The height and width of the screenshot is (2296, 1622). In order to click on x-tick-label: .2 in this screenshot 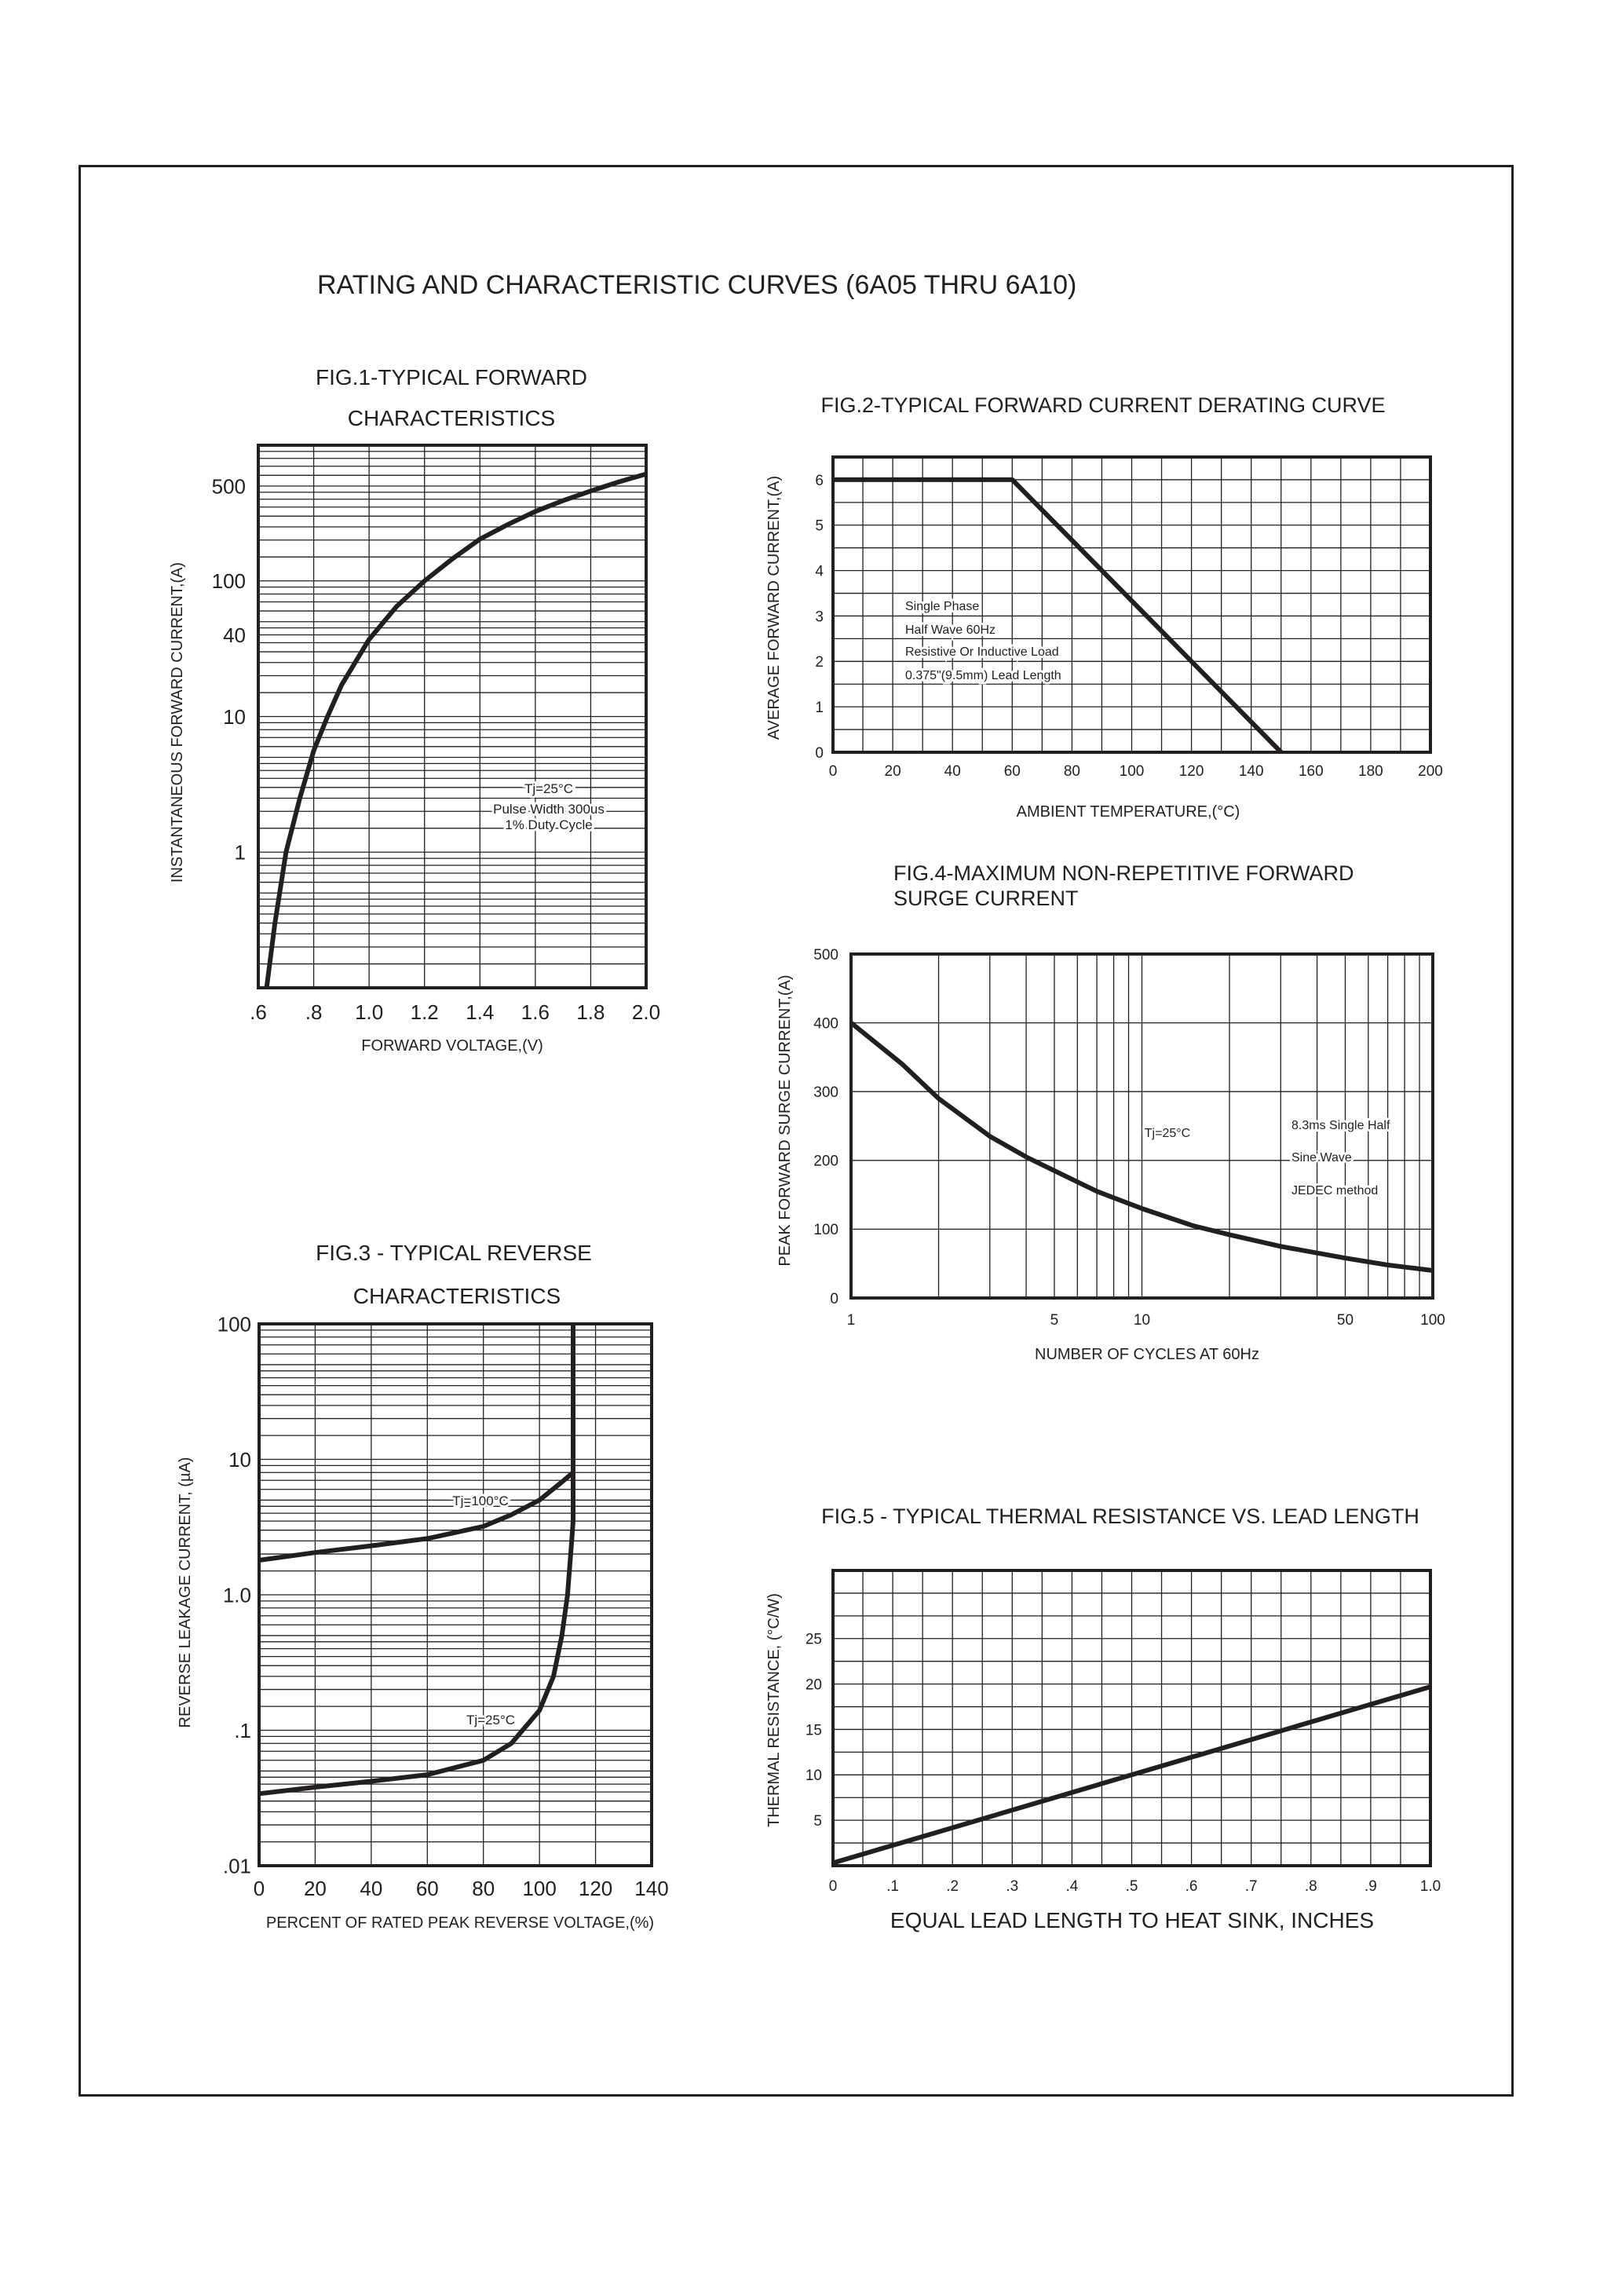, I will do `click(953, 1887)`.